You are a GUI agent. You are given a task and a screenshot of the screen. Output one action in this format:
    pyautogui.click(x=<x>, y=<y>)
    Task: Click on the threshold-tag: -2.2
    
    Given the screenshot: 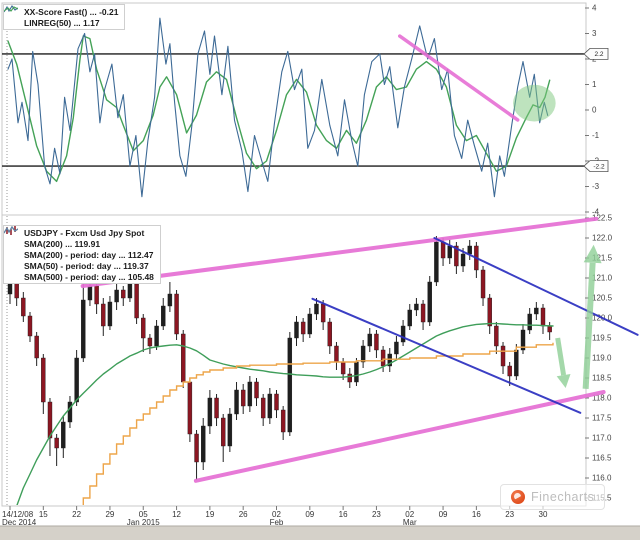 What is the action you would take?
    pyautogui.click(x=596, y=166)
    